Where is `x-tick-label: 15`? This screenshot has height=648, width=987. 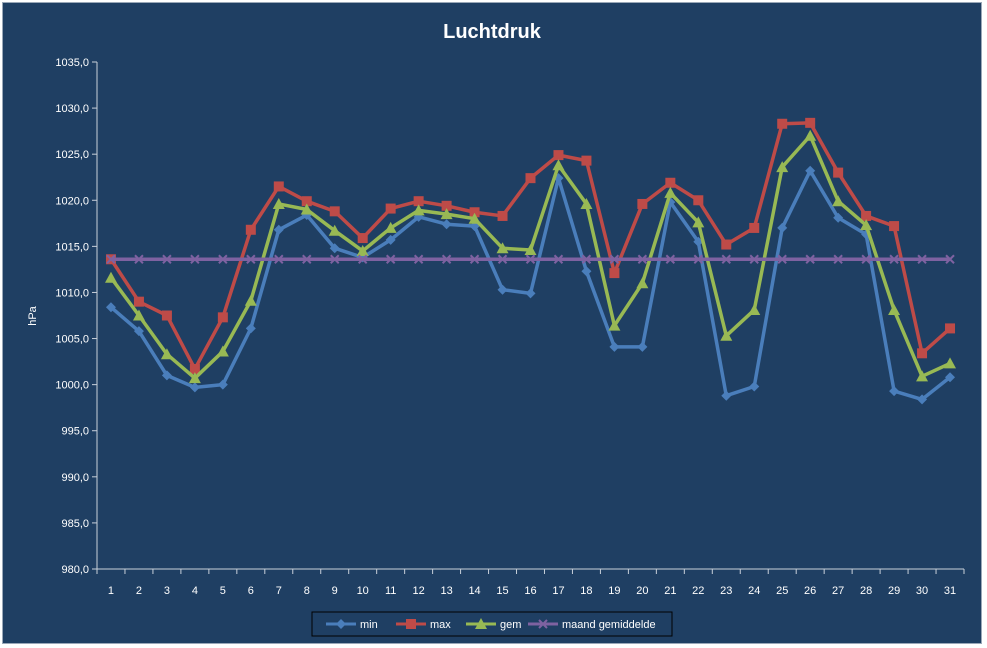 x-tick-label: 15 is located at coordinates (502, 591).